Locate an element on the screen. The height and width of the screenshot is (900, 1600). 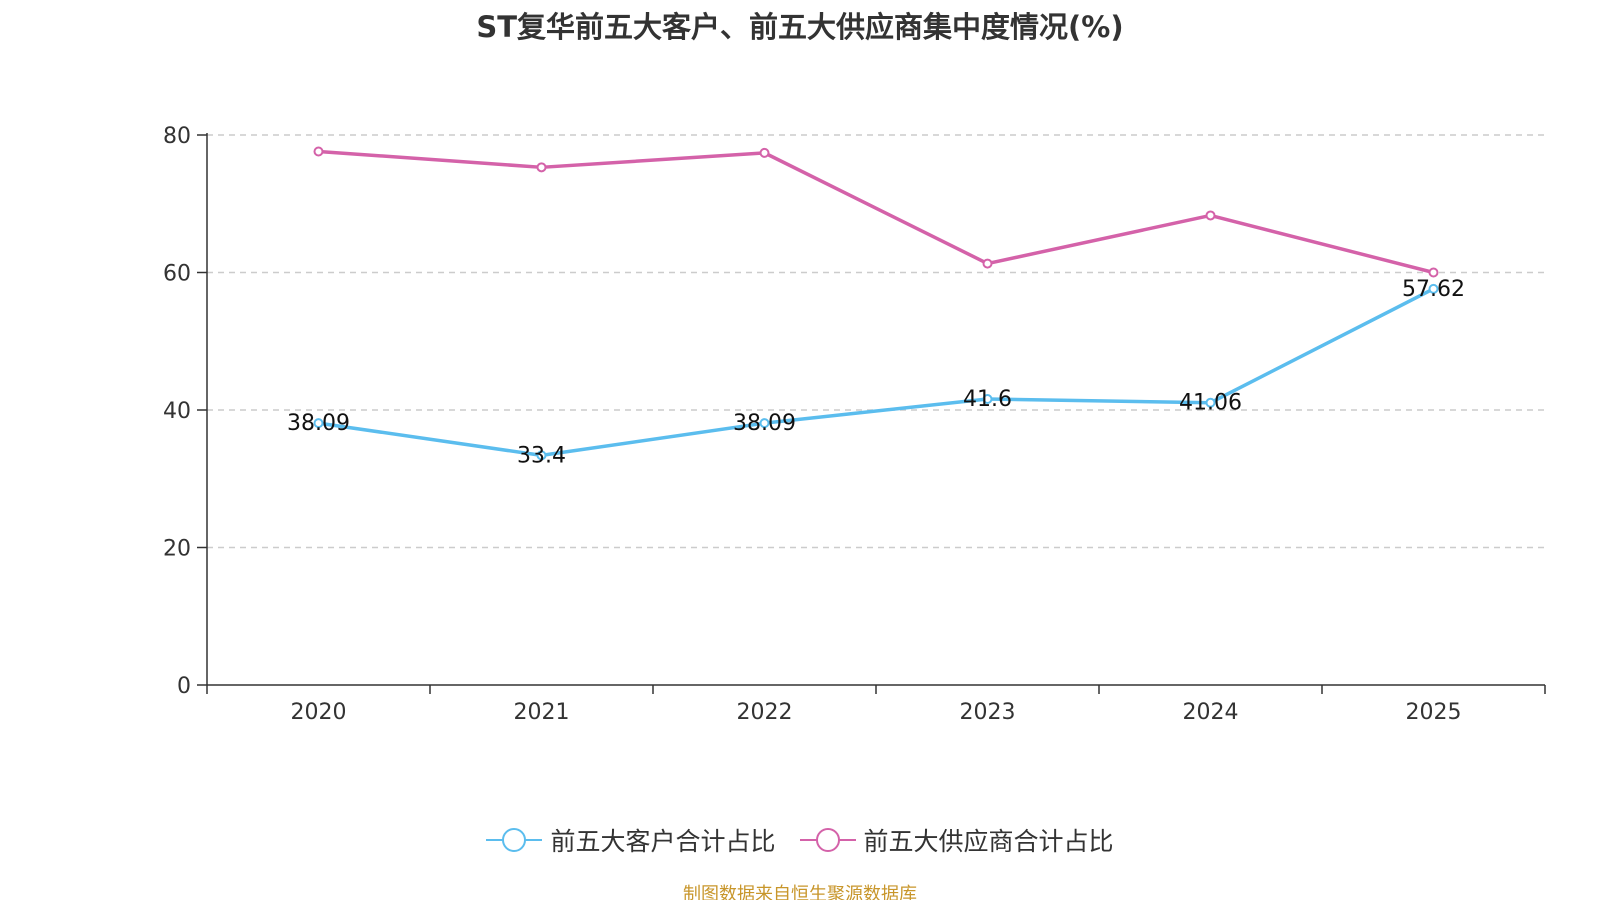
legend-swatch-customers is located at coordinates (514, 840).